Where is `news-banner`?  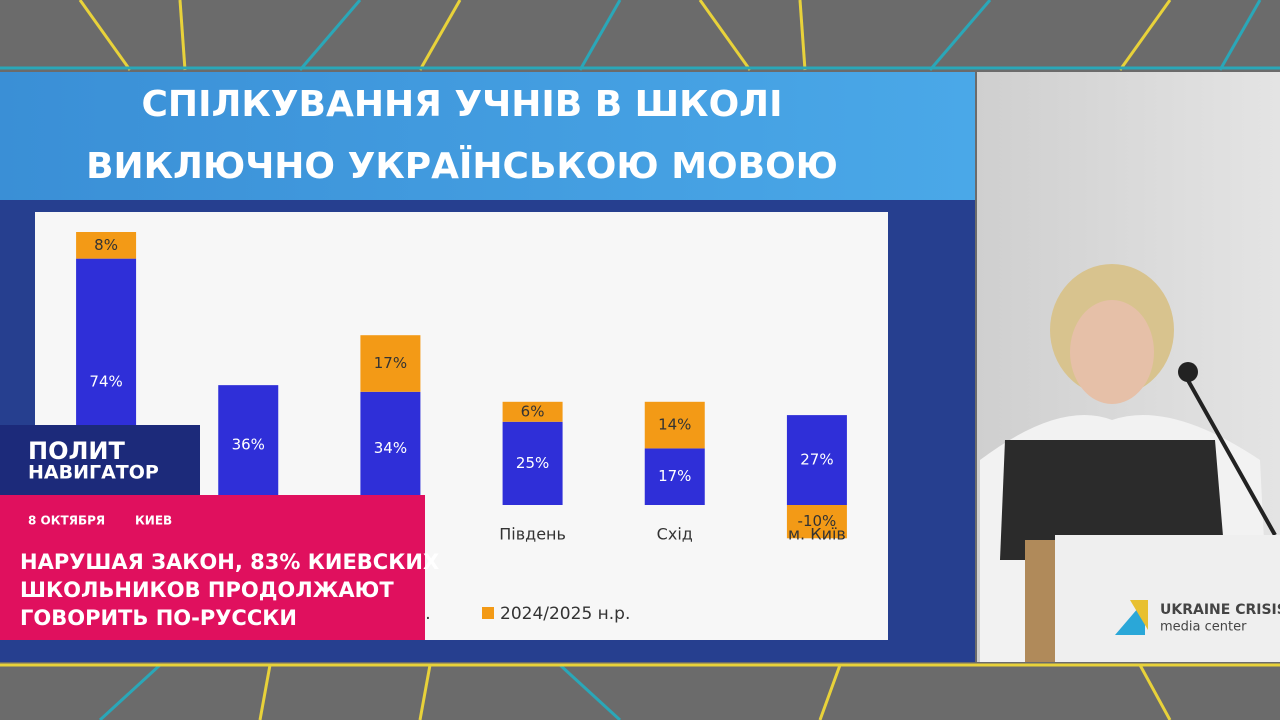
news-banner is located at coordinates (212, 567).